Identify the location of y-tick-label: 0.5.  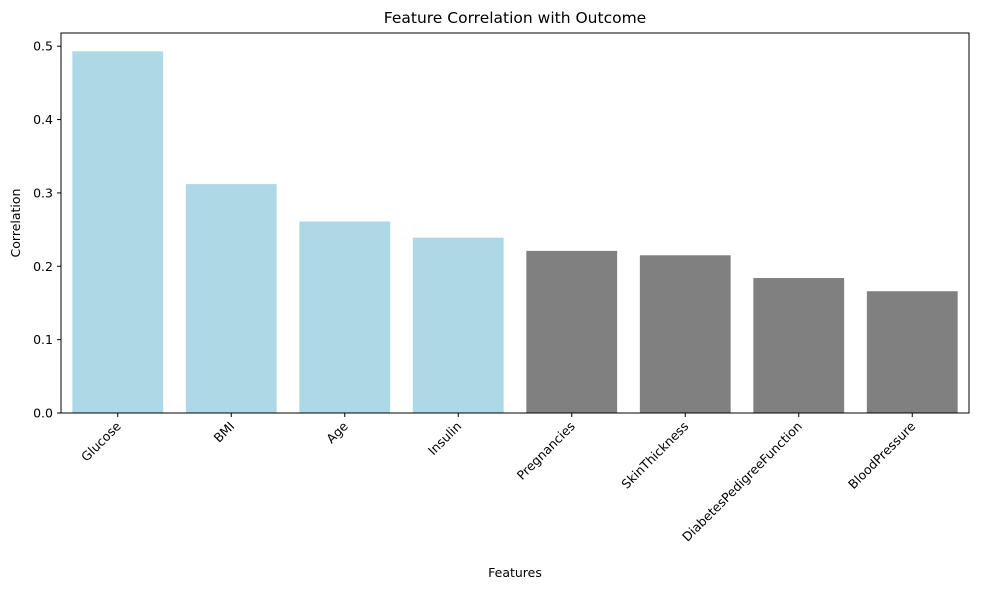
(43, 46).